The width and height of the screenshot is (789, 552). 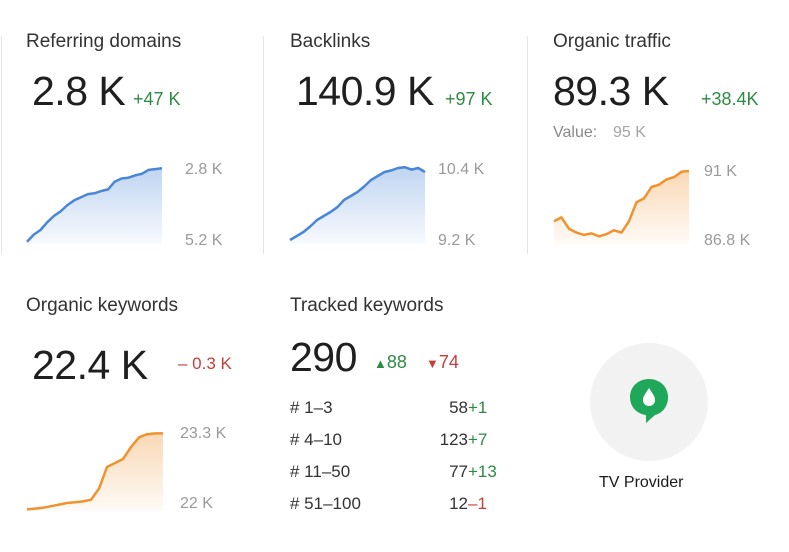 I want to click on tracked-keywords-down: ▼74, so click(x=442, y=362).